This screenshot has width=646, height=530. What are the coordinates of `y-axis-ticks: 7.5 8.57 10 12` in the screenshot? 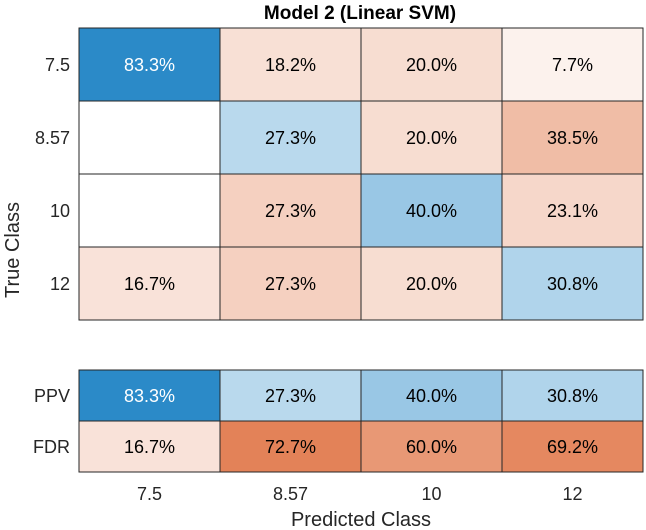 It's located at (52, 174).